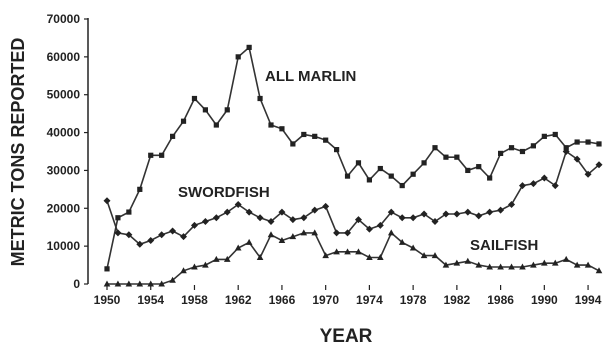 This screenshot has width=606, height=349. What do you see at coordinates (64, 133) in the screenshot?
I see `y-tick-label: 40000` at bounding box center [64, 133].